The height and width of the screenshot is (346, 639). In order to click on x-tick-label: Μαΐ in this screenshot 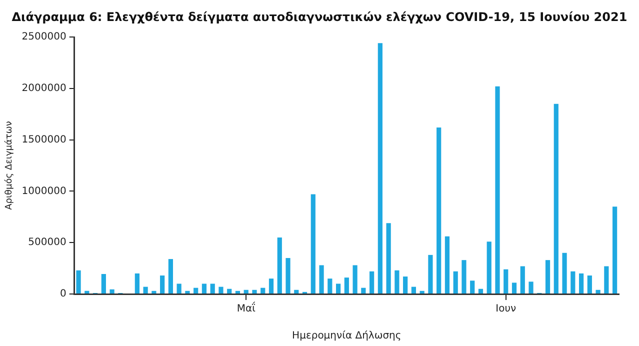, I will do `click(246, 308)`.